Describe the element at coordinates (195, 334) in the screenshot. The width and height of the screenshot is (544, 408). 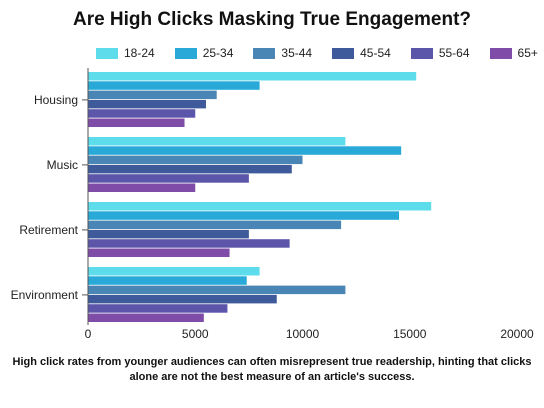
I see `x-tick-label: 5000` at that location.